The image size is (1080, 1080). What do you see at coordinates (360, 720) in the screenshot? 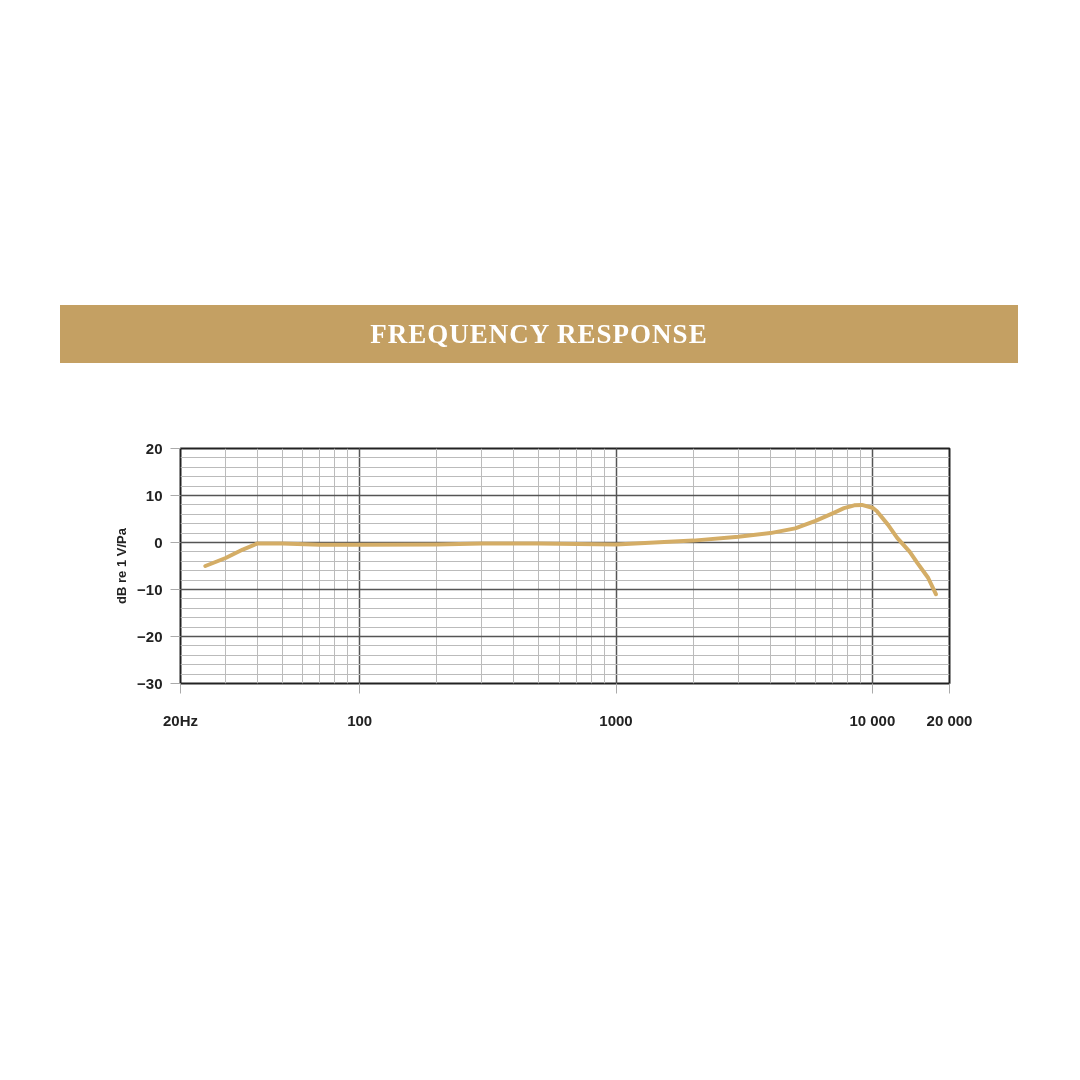
I see `x-tick-label: 100` at bounding box center [360, 720].